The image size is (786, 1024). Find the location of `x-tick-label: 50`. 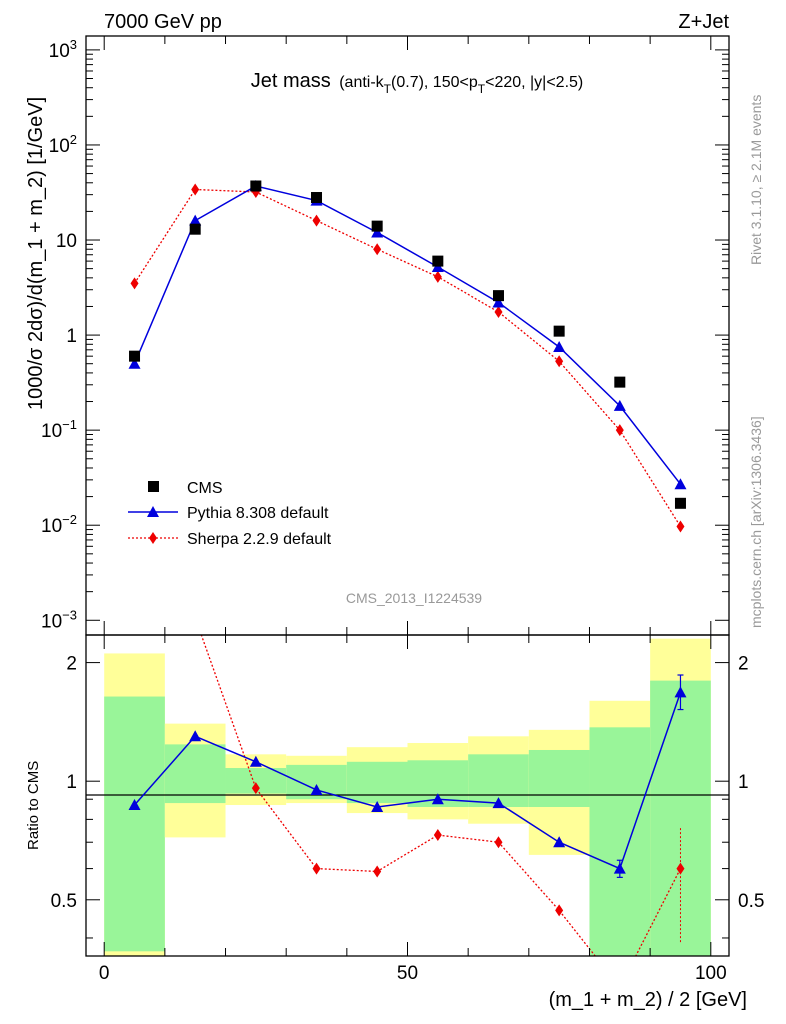

x-tick-label: 50 is located at coordinates (407, 973).